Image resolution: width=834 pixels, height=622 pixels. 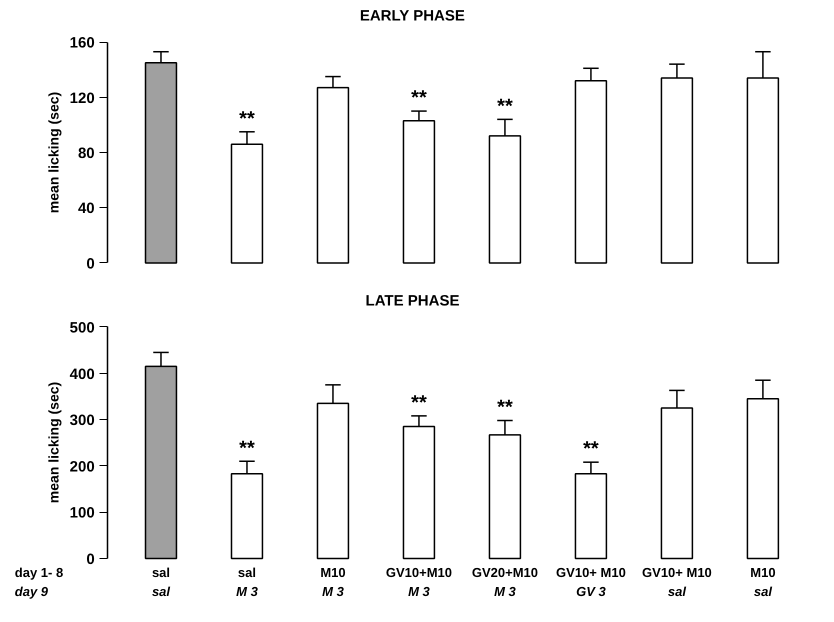 What do you see at coordinates (505, 582) in the screenshot?
I see `x-tick-label: GV20+M10 M 3` at bounding box center [505, 582].